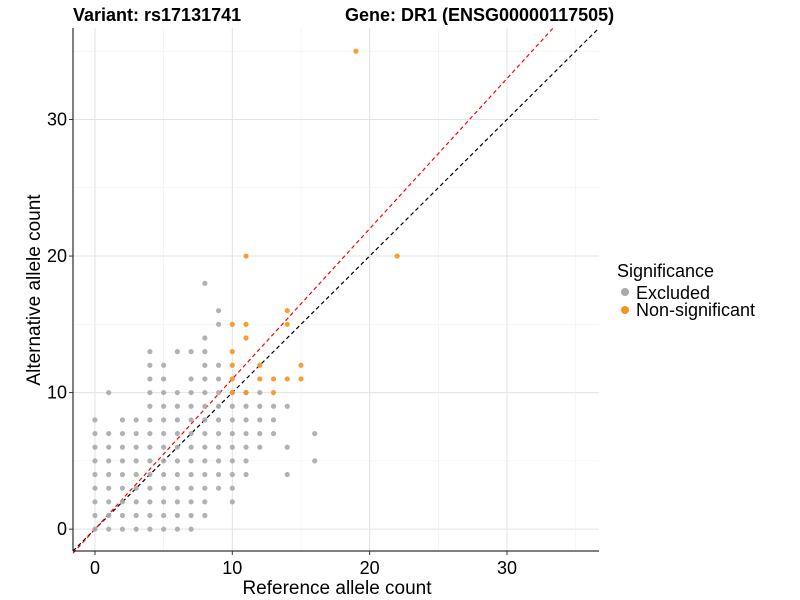  I want to click on legend-key-excluded, so click(625, 292).